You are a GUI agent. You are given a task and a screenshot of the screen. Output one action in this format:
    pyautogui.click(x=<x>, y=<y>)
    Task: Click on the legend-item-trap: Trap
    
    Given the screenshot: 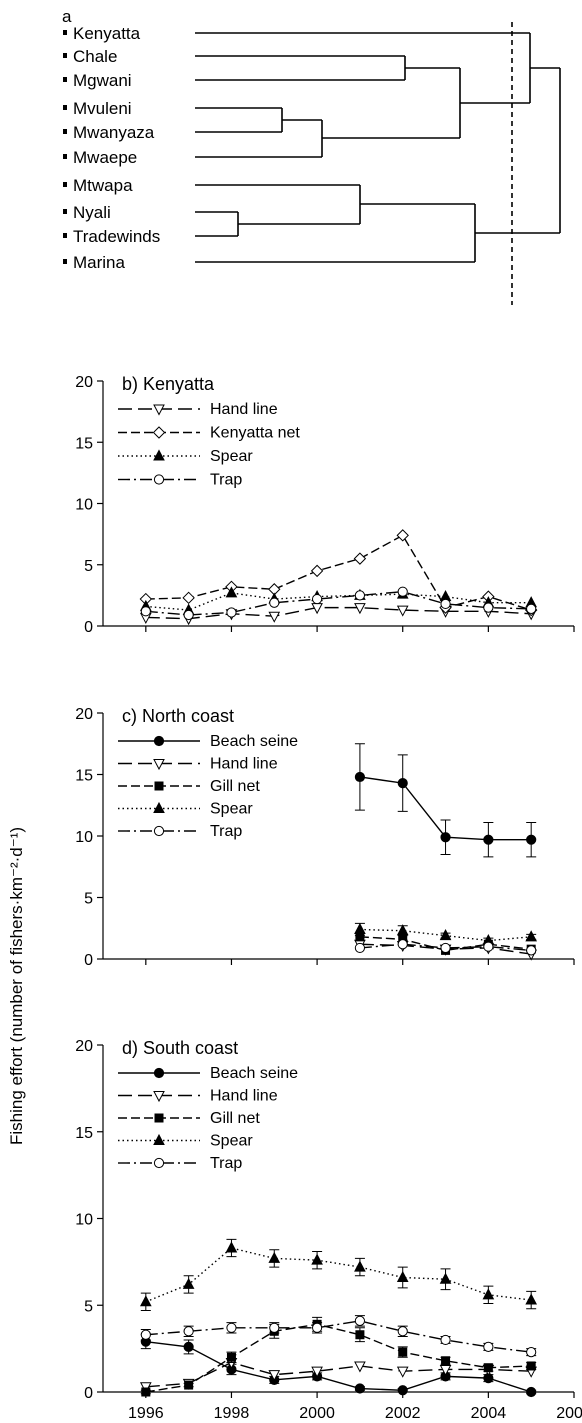 What is the action you would take?
    pyautogui.click(x=180, y=831)
    